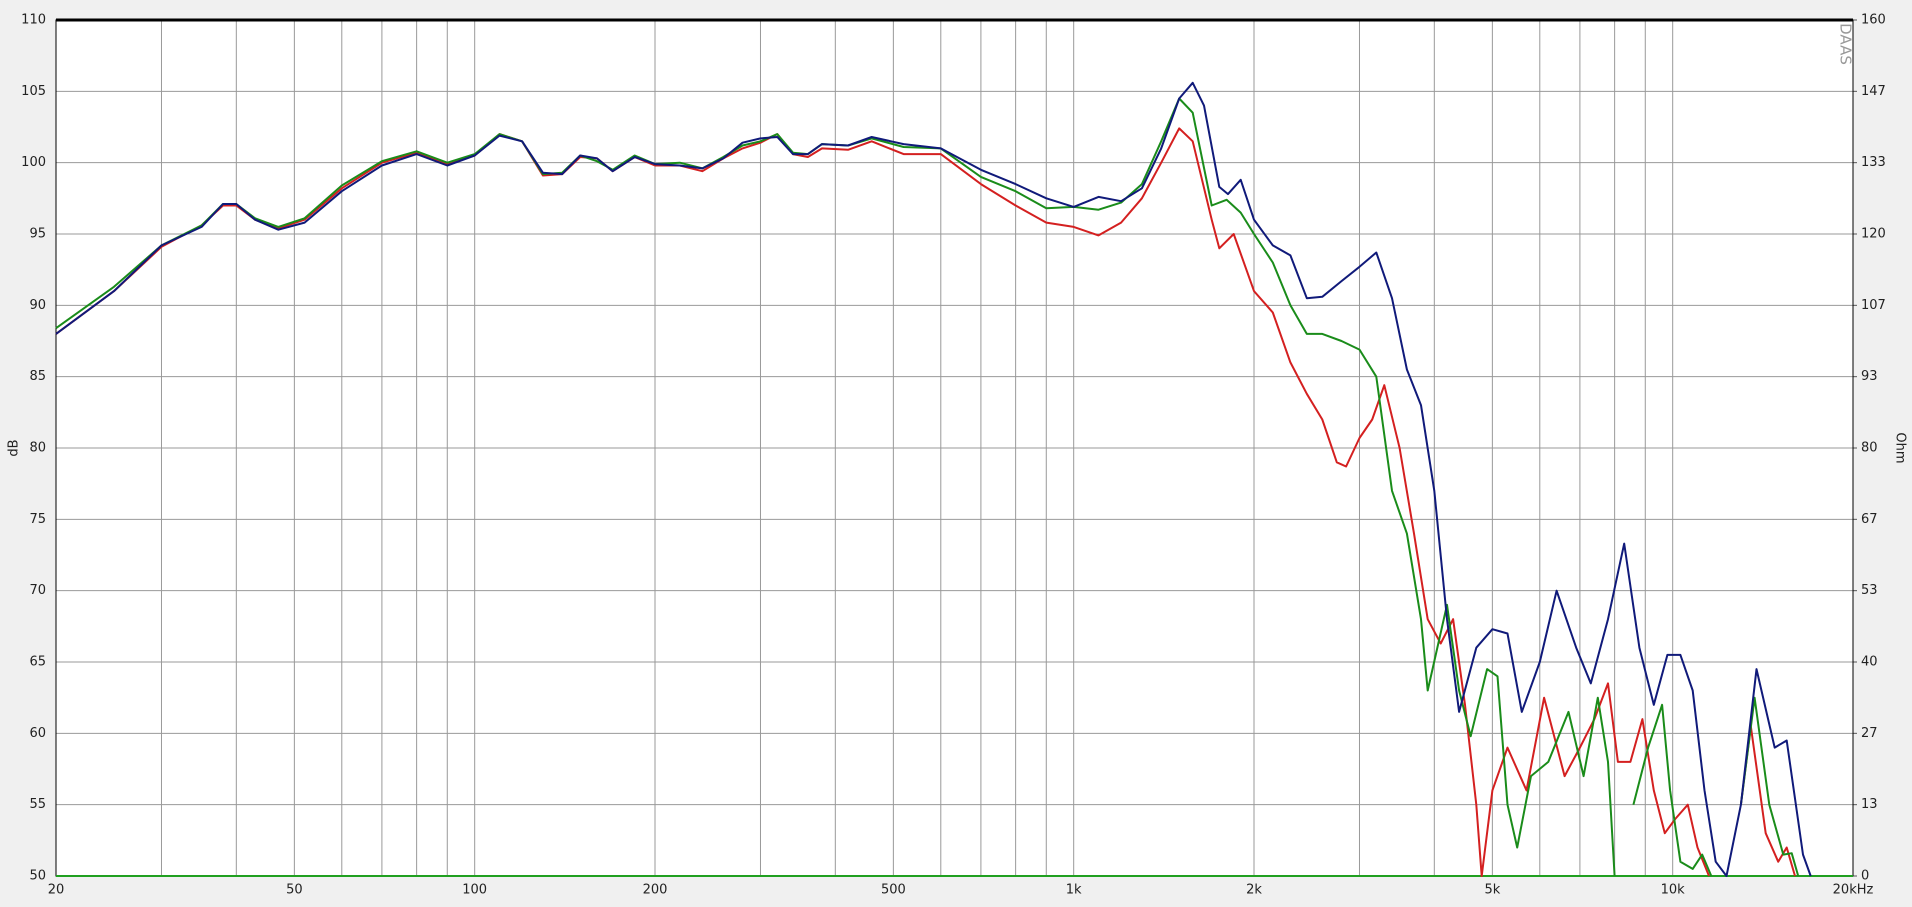 The width and height of the screenshot is (1912, 907). Describe the element at coordinates (1869, 804) in the screenshot. I see `y2-tick-label: 13` at that location.